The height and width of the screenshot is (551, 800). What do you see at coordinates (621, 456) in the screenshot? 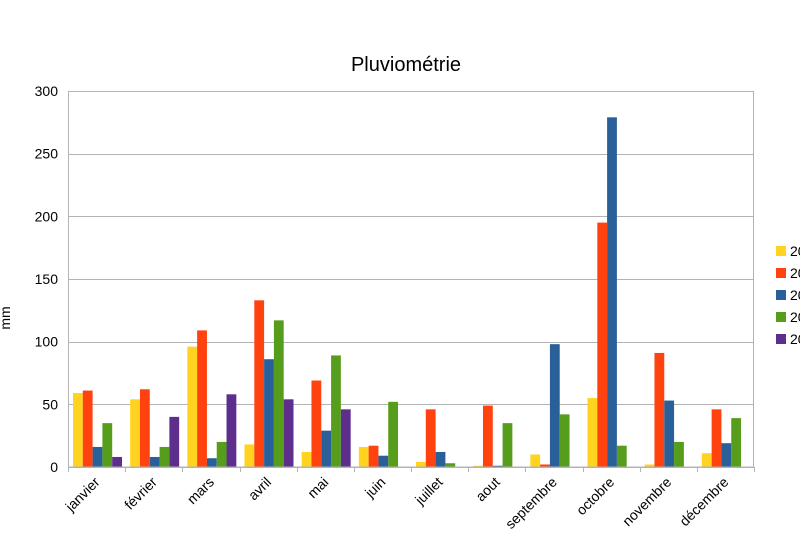
I see `bar-series4-octobre` at bounding box center [621, 456].